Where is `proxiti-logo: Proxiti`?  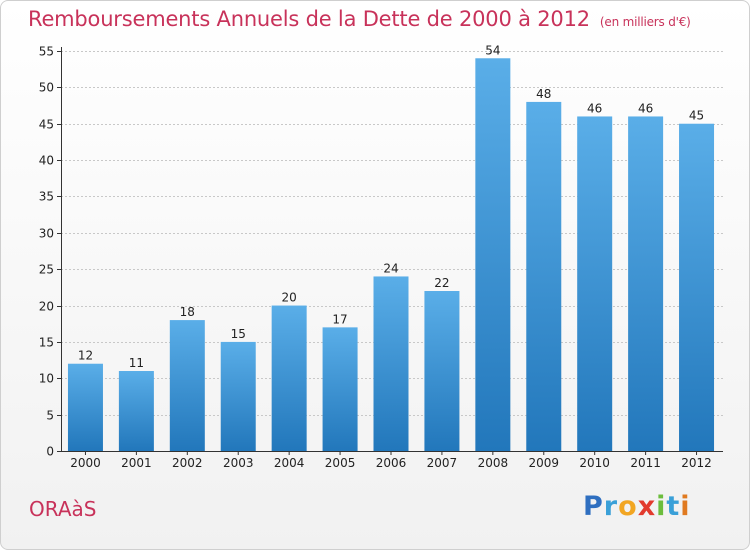 proxiti-logo: Proxiti is located at coordinates (637, 506).